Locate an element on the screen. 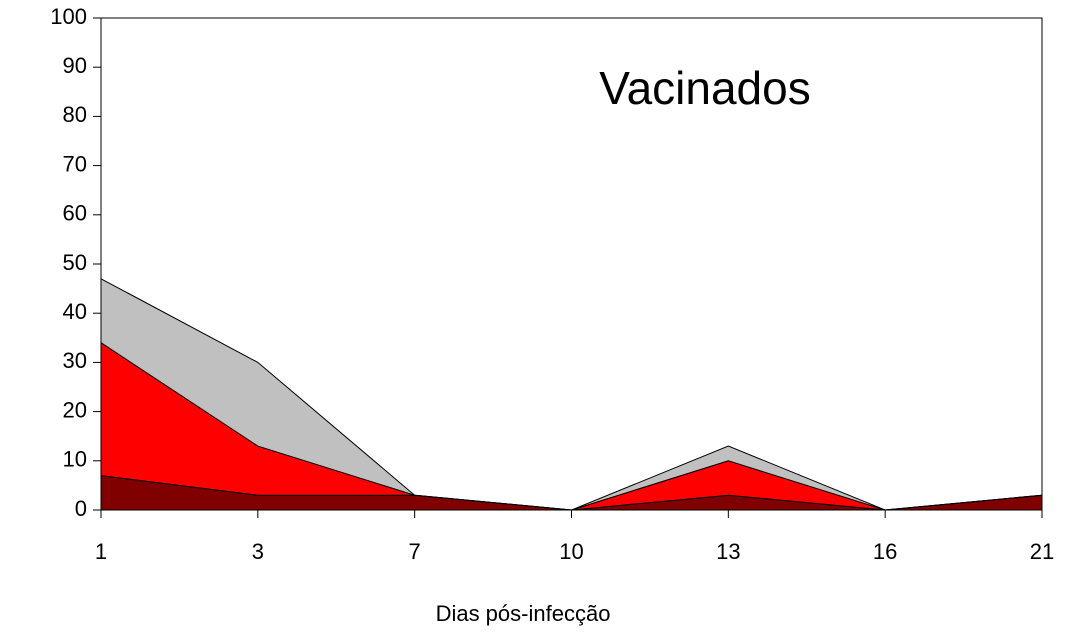  y-tick-label: 30 is located at coordinates (75, 360).